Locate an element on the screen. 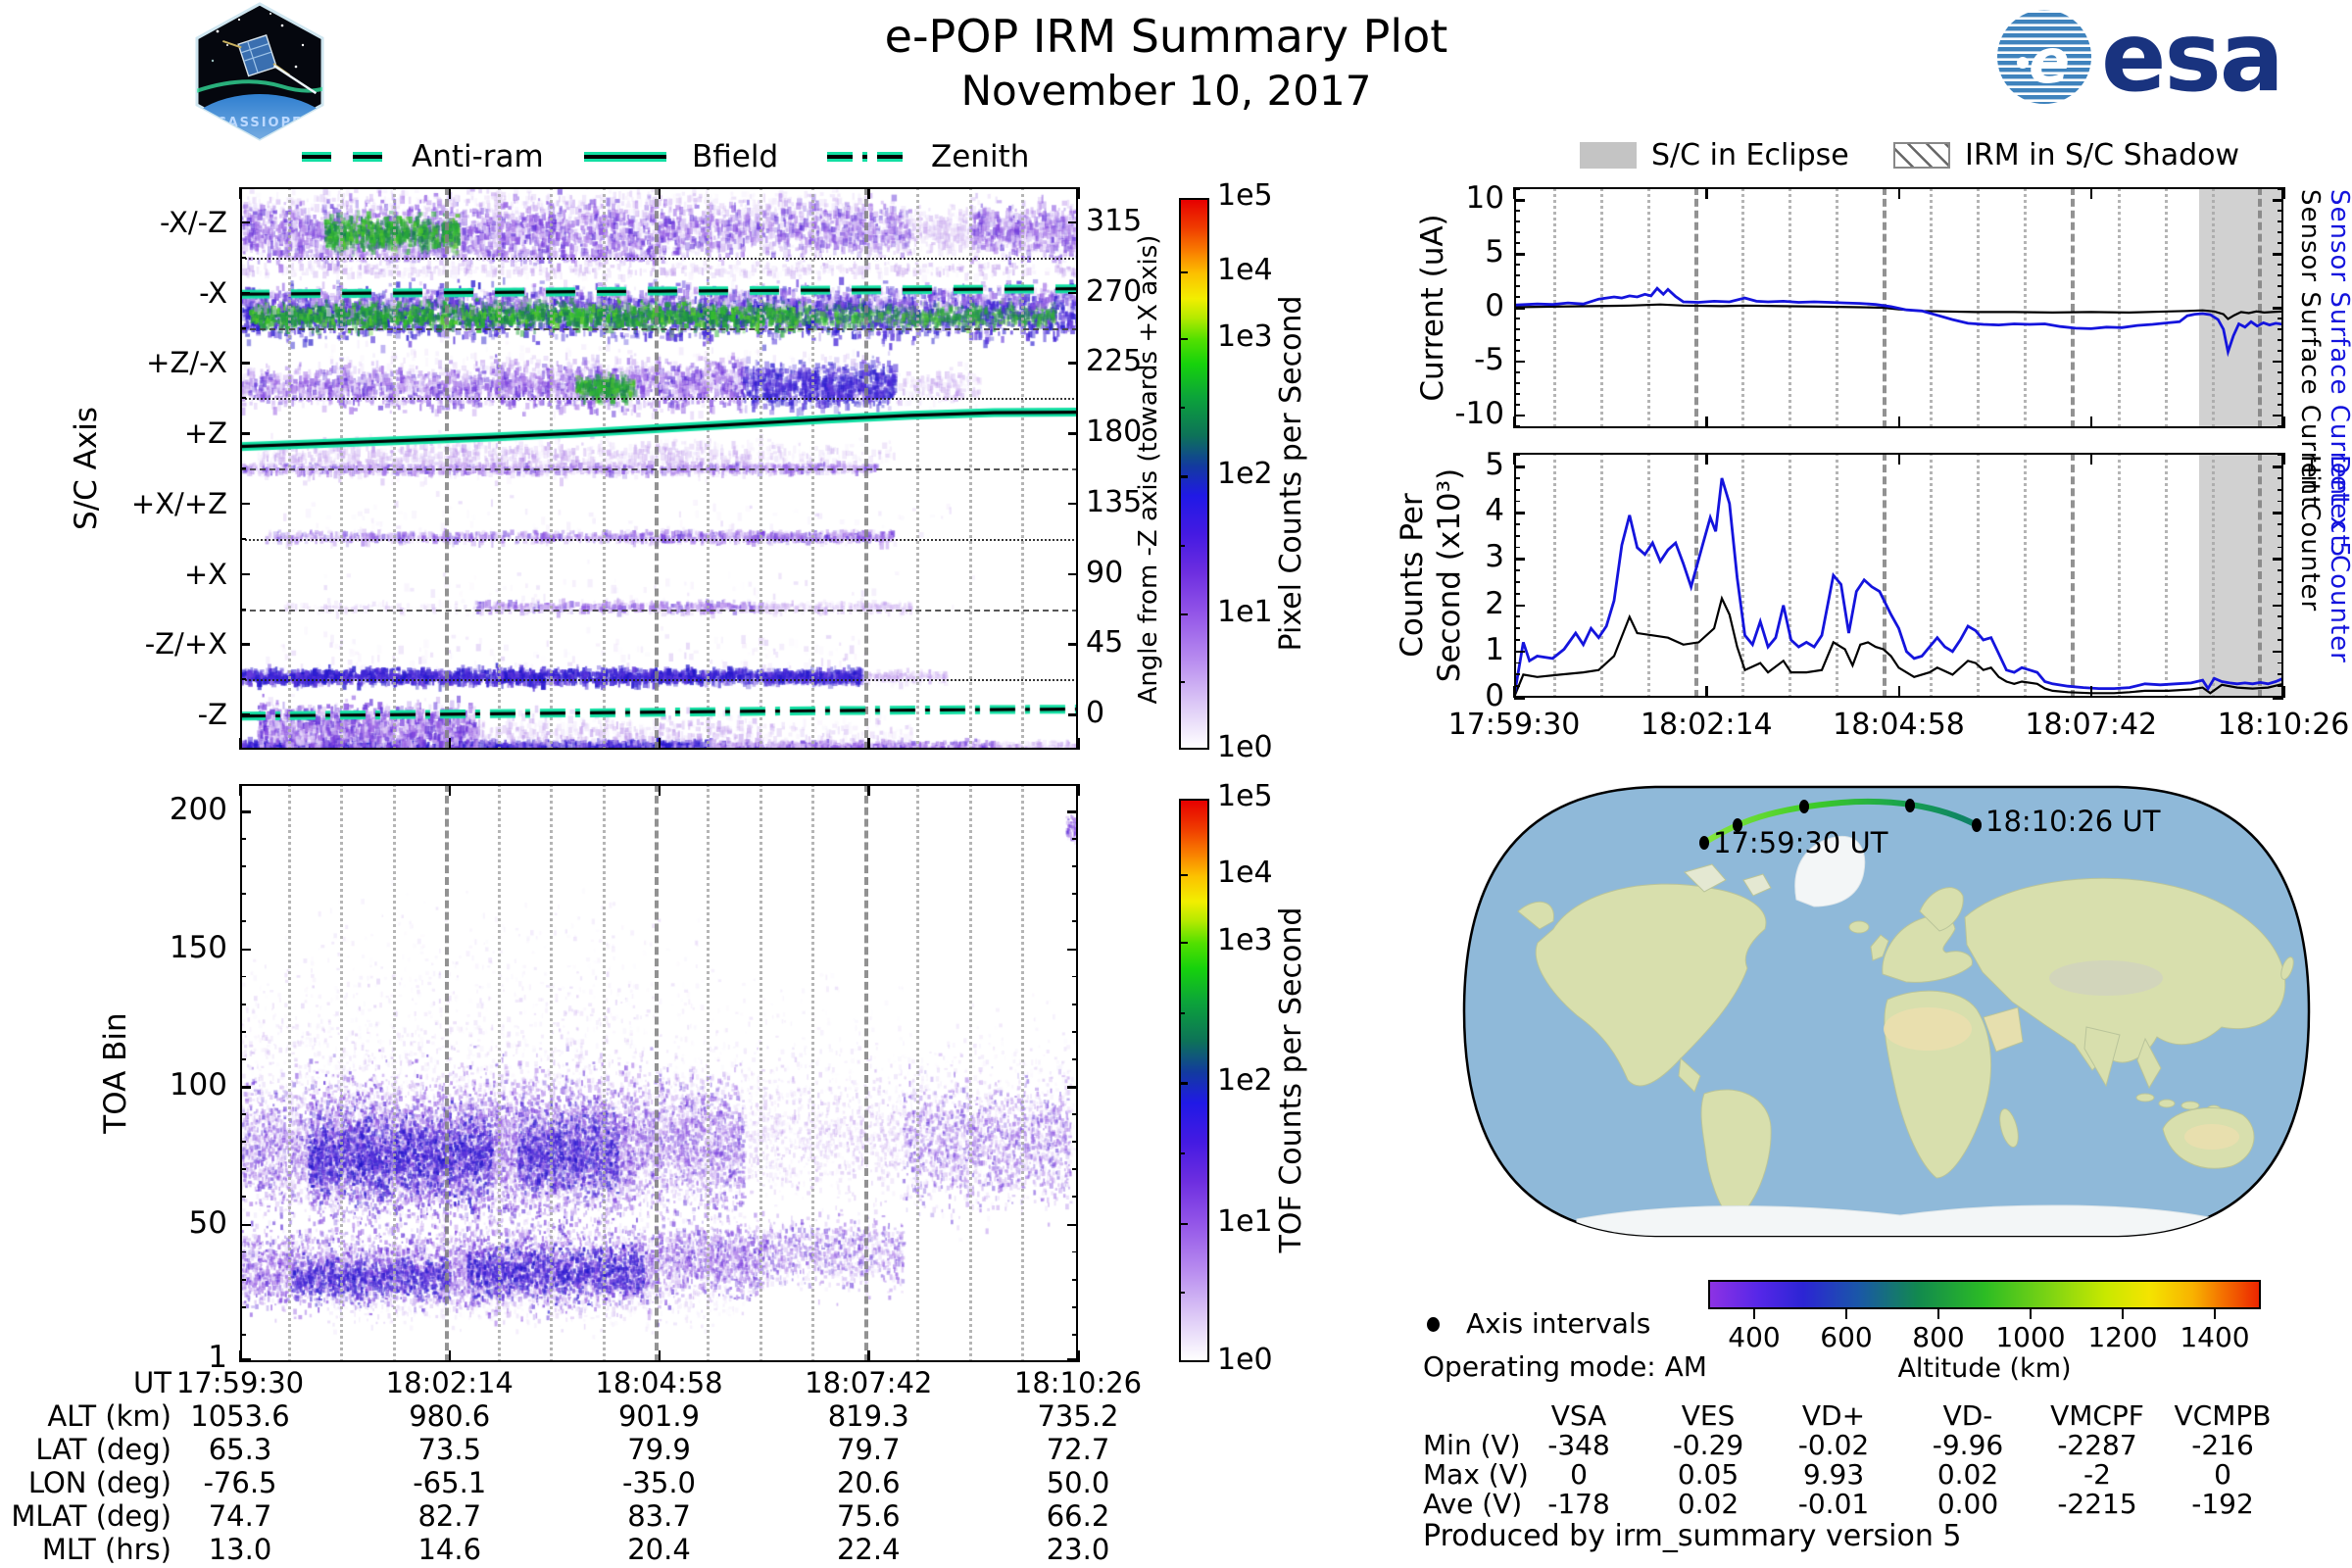  overlay-lines-canvas is located at coordinates (659, 468).